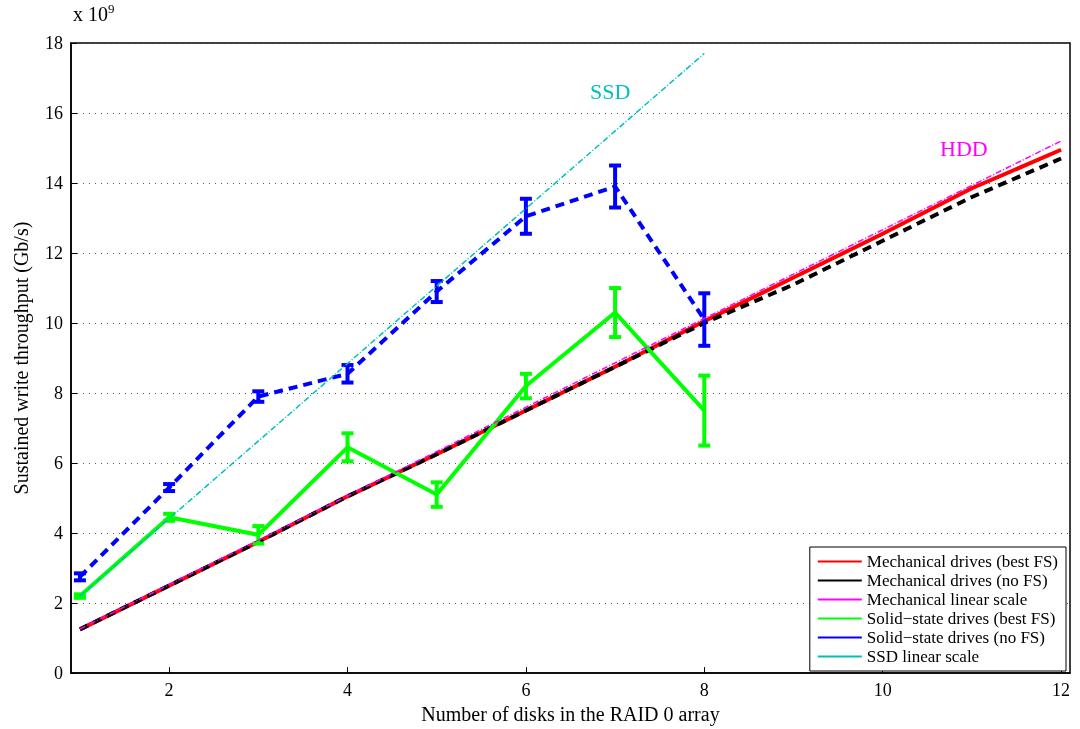 Image resolution: width=1080 pixels, height=729 pixels. What do you see at coordinates (947, 599) in the screenshot?
I see `legend-label: Mechanical linear scale` at bounding box center [947, 599].